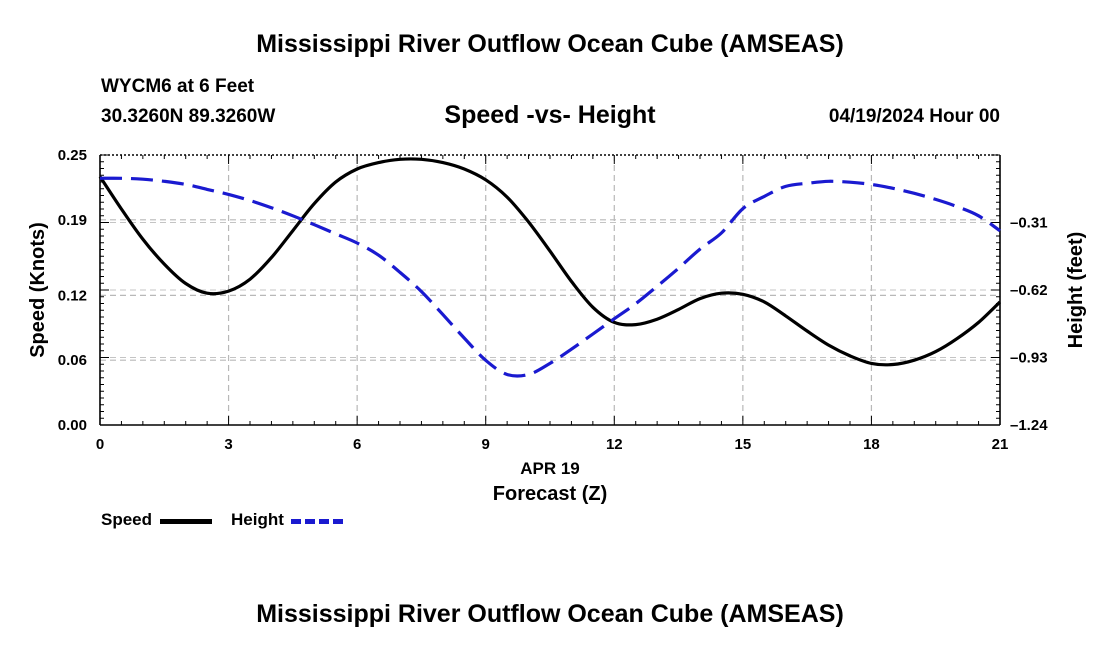  Describe the element at coordinates (228, 444) in the screenshot. I see `x-tick-label: 3` at that location.